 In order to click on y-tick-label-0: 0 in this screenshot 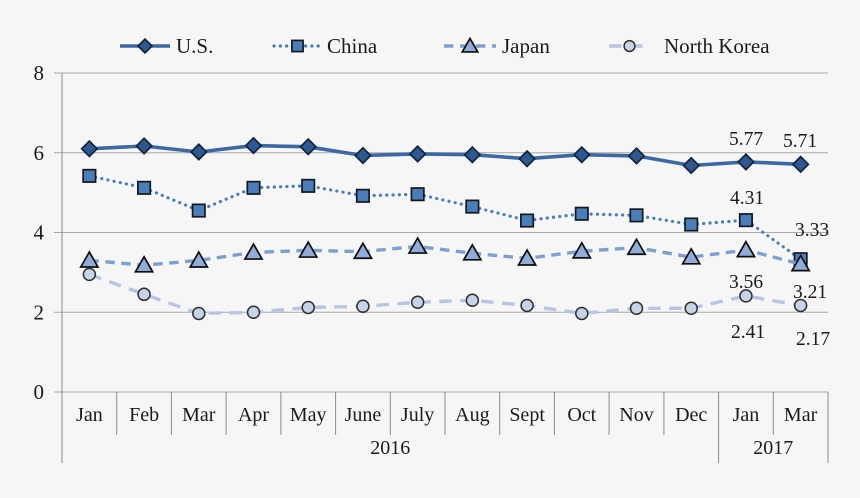, I will do `click(39, 392)`.